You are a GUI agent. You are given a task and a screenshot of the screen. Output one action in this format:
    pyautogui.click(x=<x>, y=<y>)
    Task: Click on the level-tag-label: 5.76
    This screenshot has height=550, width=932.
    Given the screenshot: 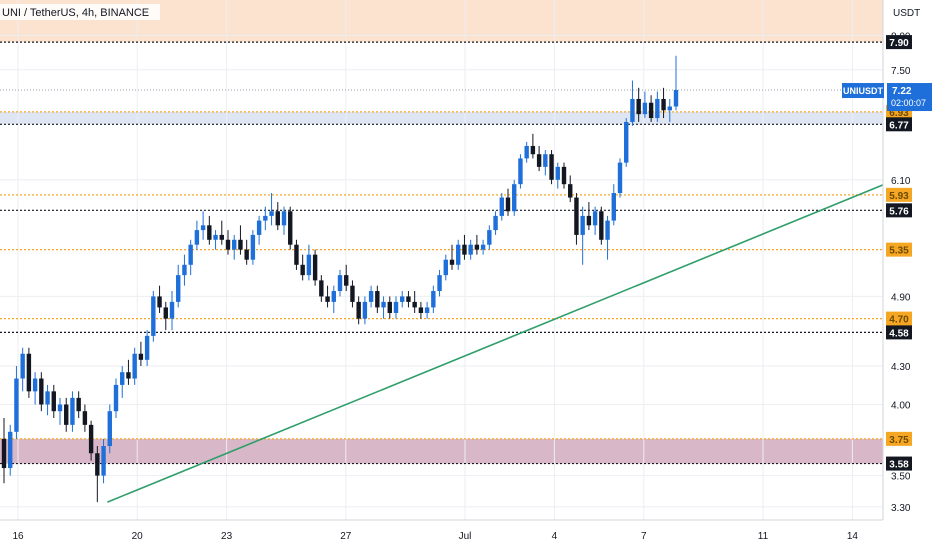 What is the action you would take?
    pyautogui.click(x=899, y=211)
    